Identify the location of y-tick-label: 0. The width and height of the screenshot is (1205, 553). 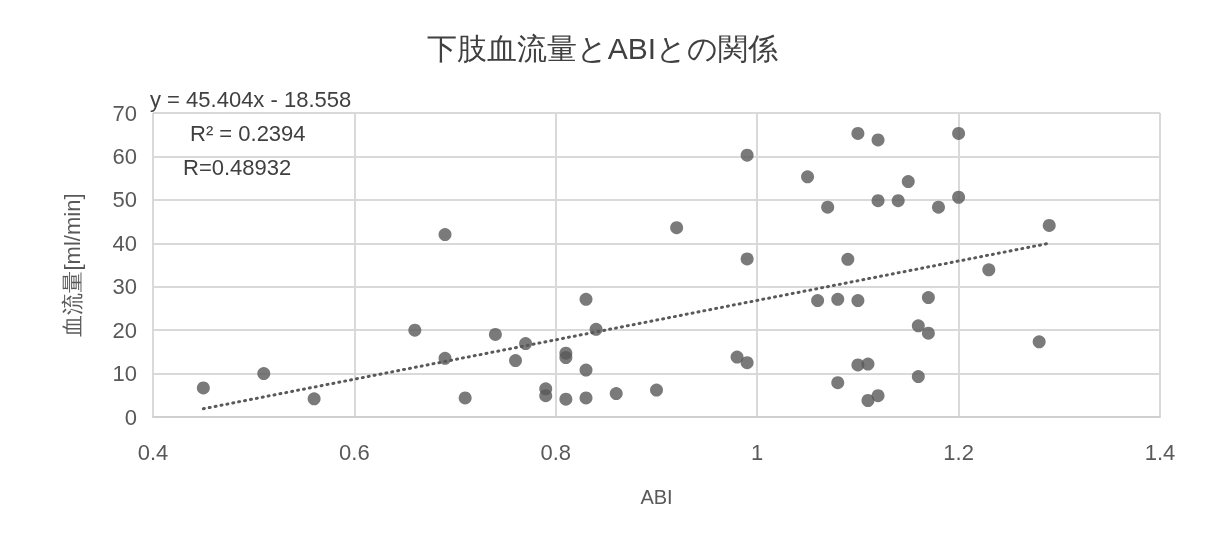
(130, 417).